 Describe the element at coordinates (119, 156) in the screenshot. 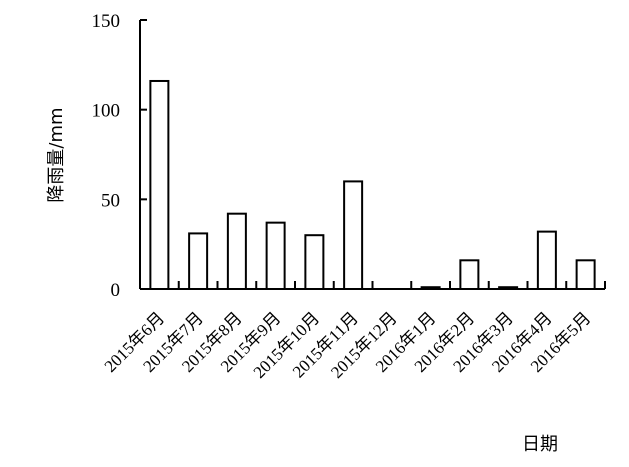

I see `y-ticks: 0 50 100 150` at that location.